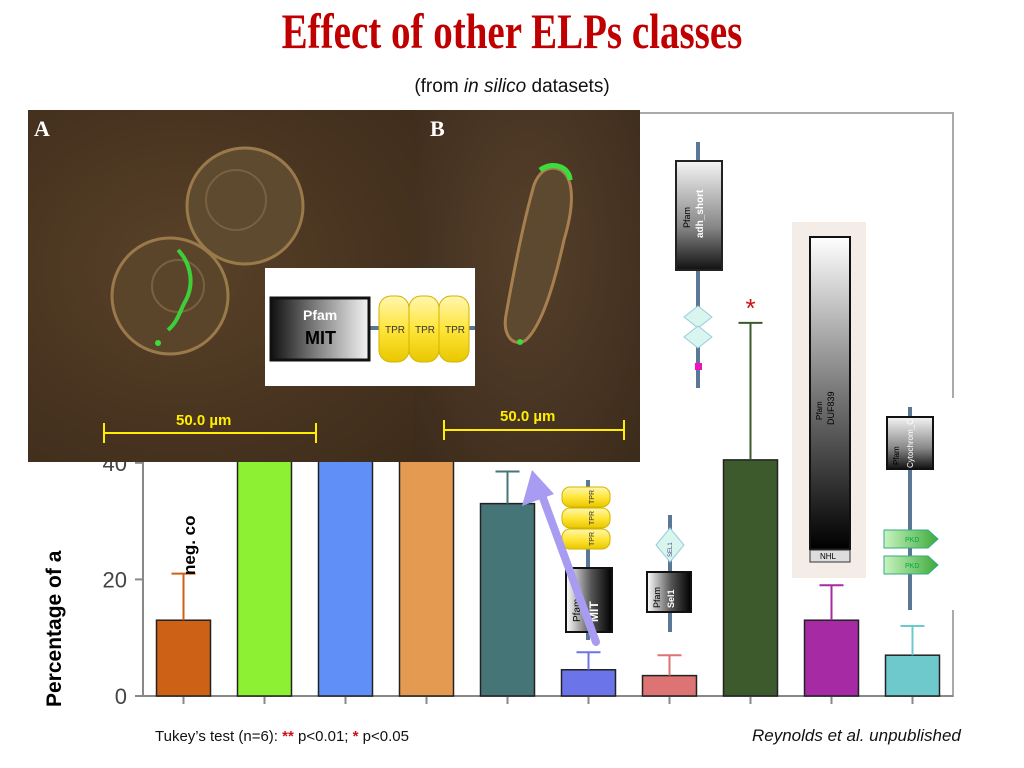  I want to click on pointer-arrow-shaft, so click(569, 570).